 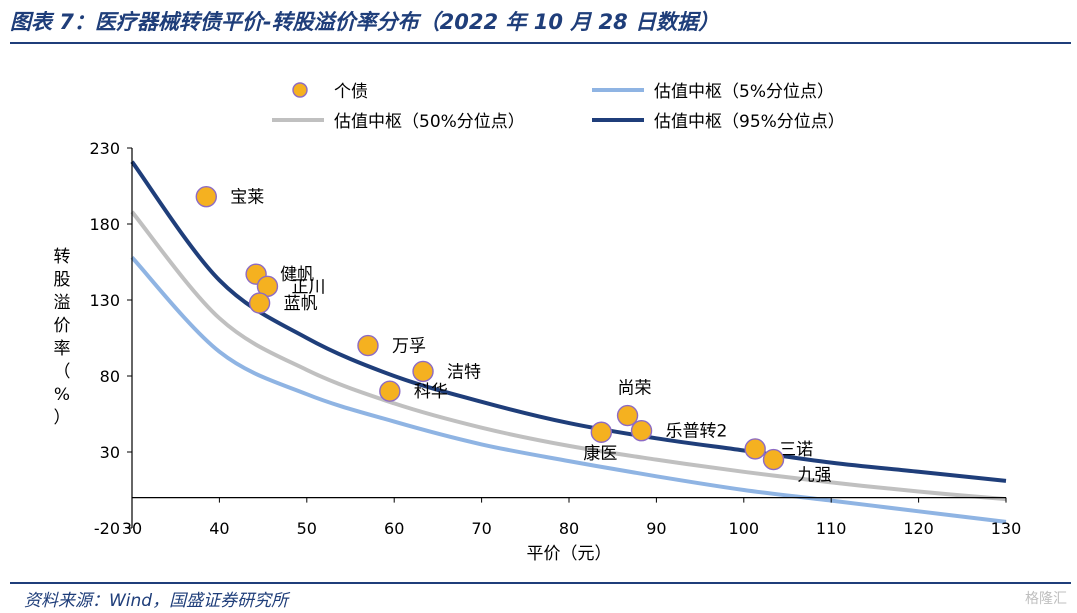 What do you see at coordinates (104, 148) in the screenshot?
I see `y-tick-label: 230` at bounding box center [104, 148].